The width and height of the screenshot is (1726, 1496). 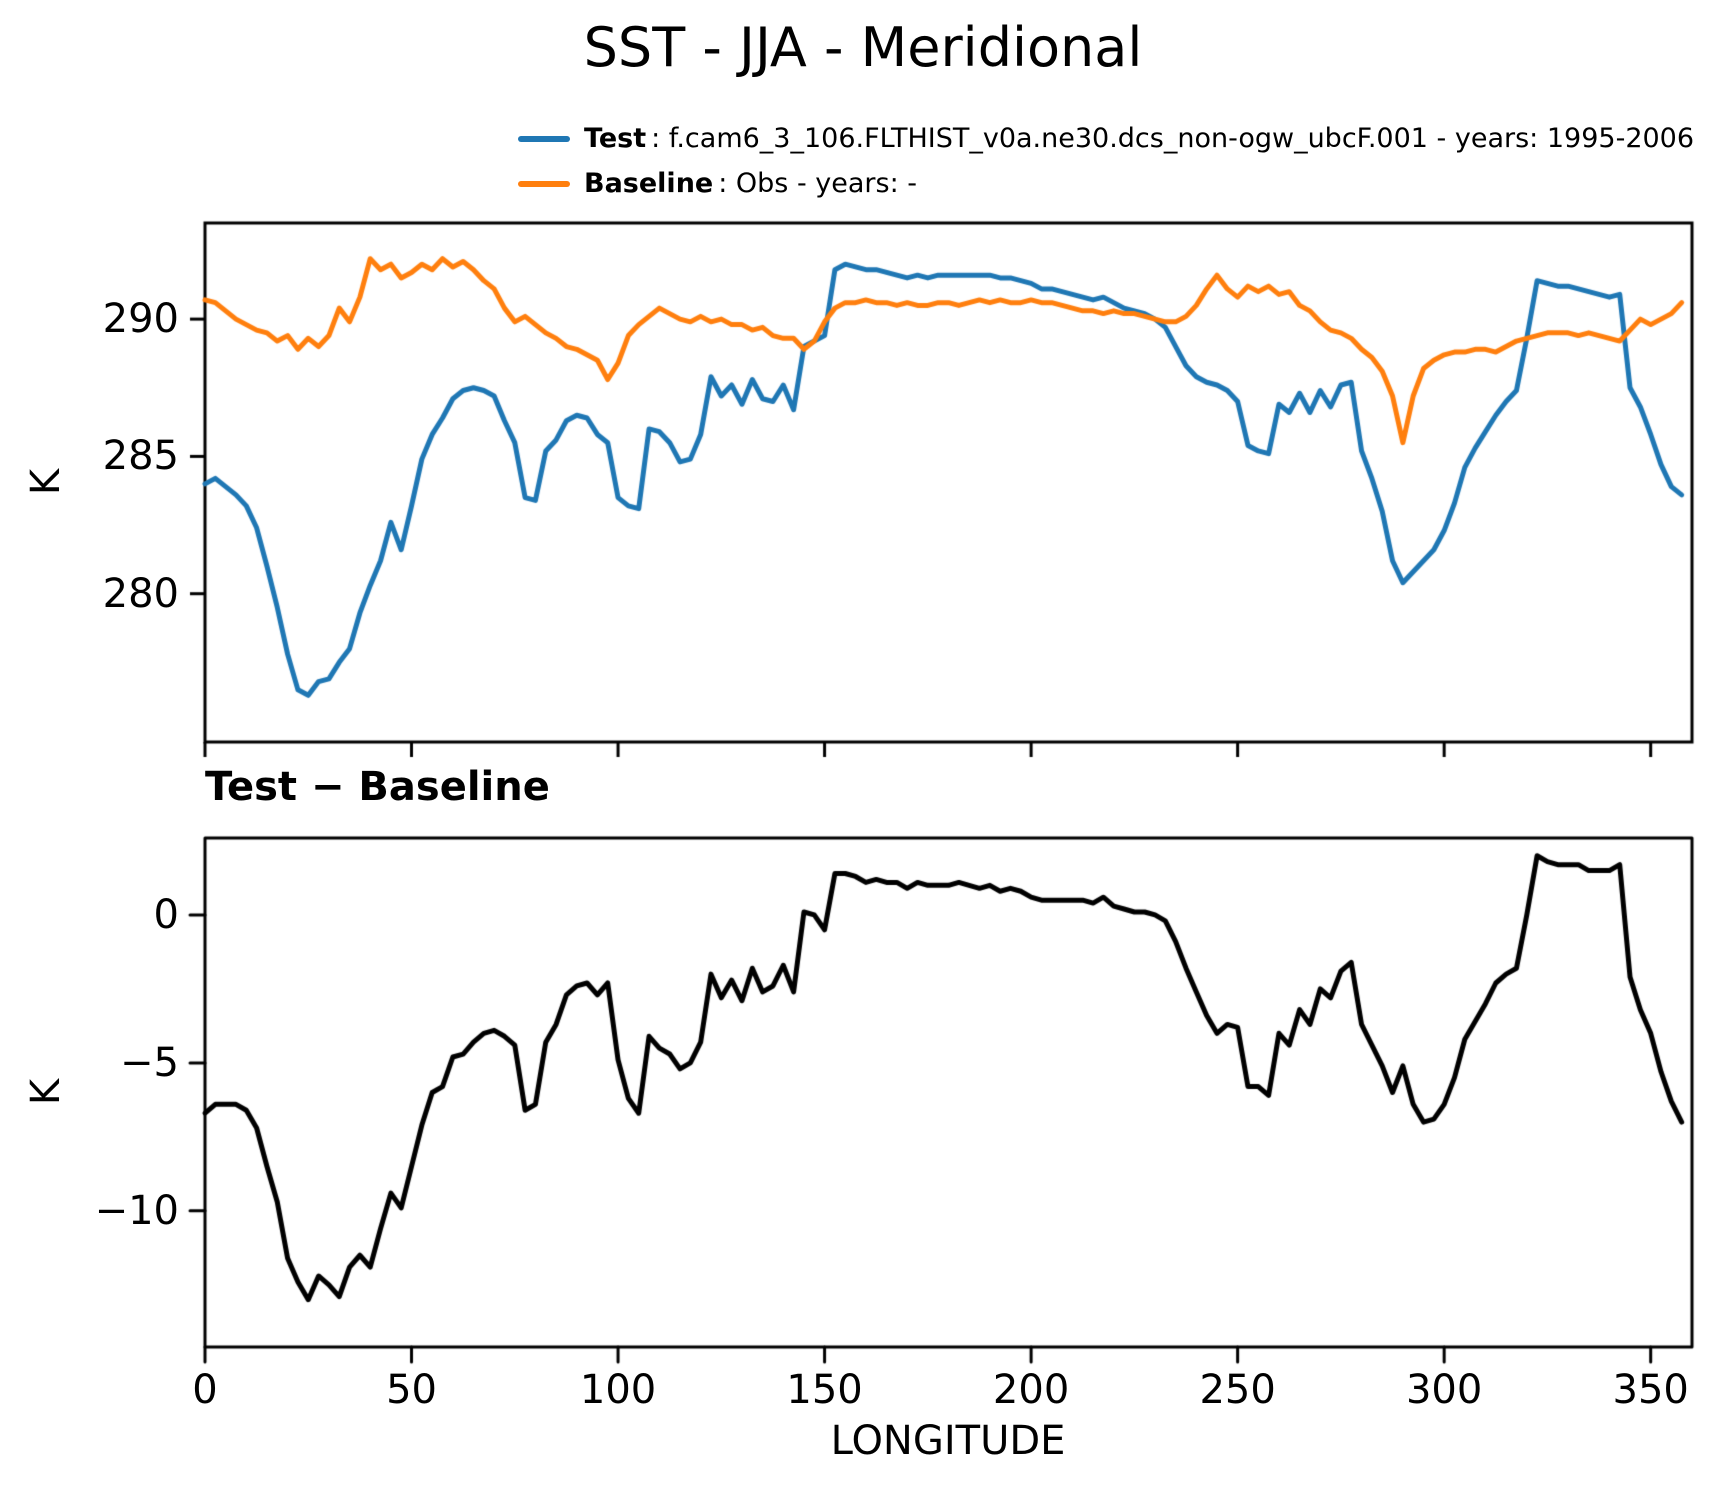 What do you see at coordinates (149, 1062) in the screenshot?
I see `y-tick-label: −5` at bounding box center [149, 1062].